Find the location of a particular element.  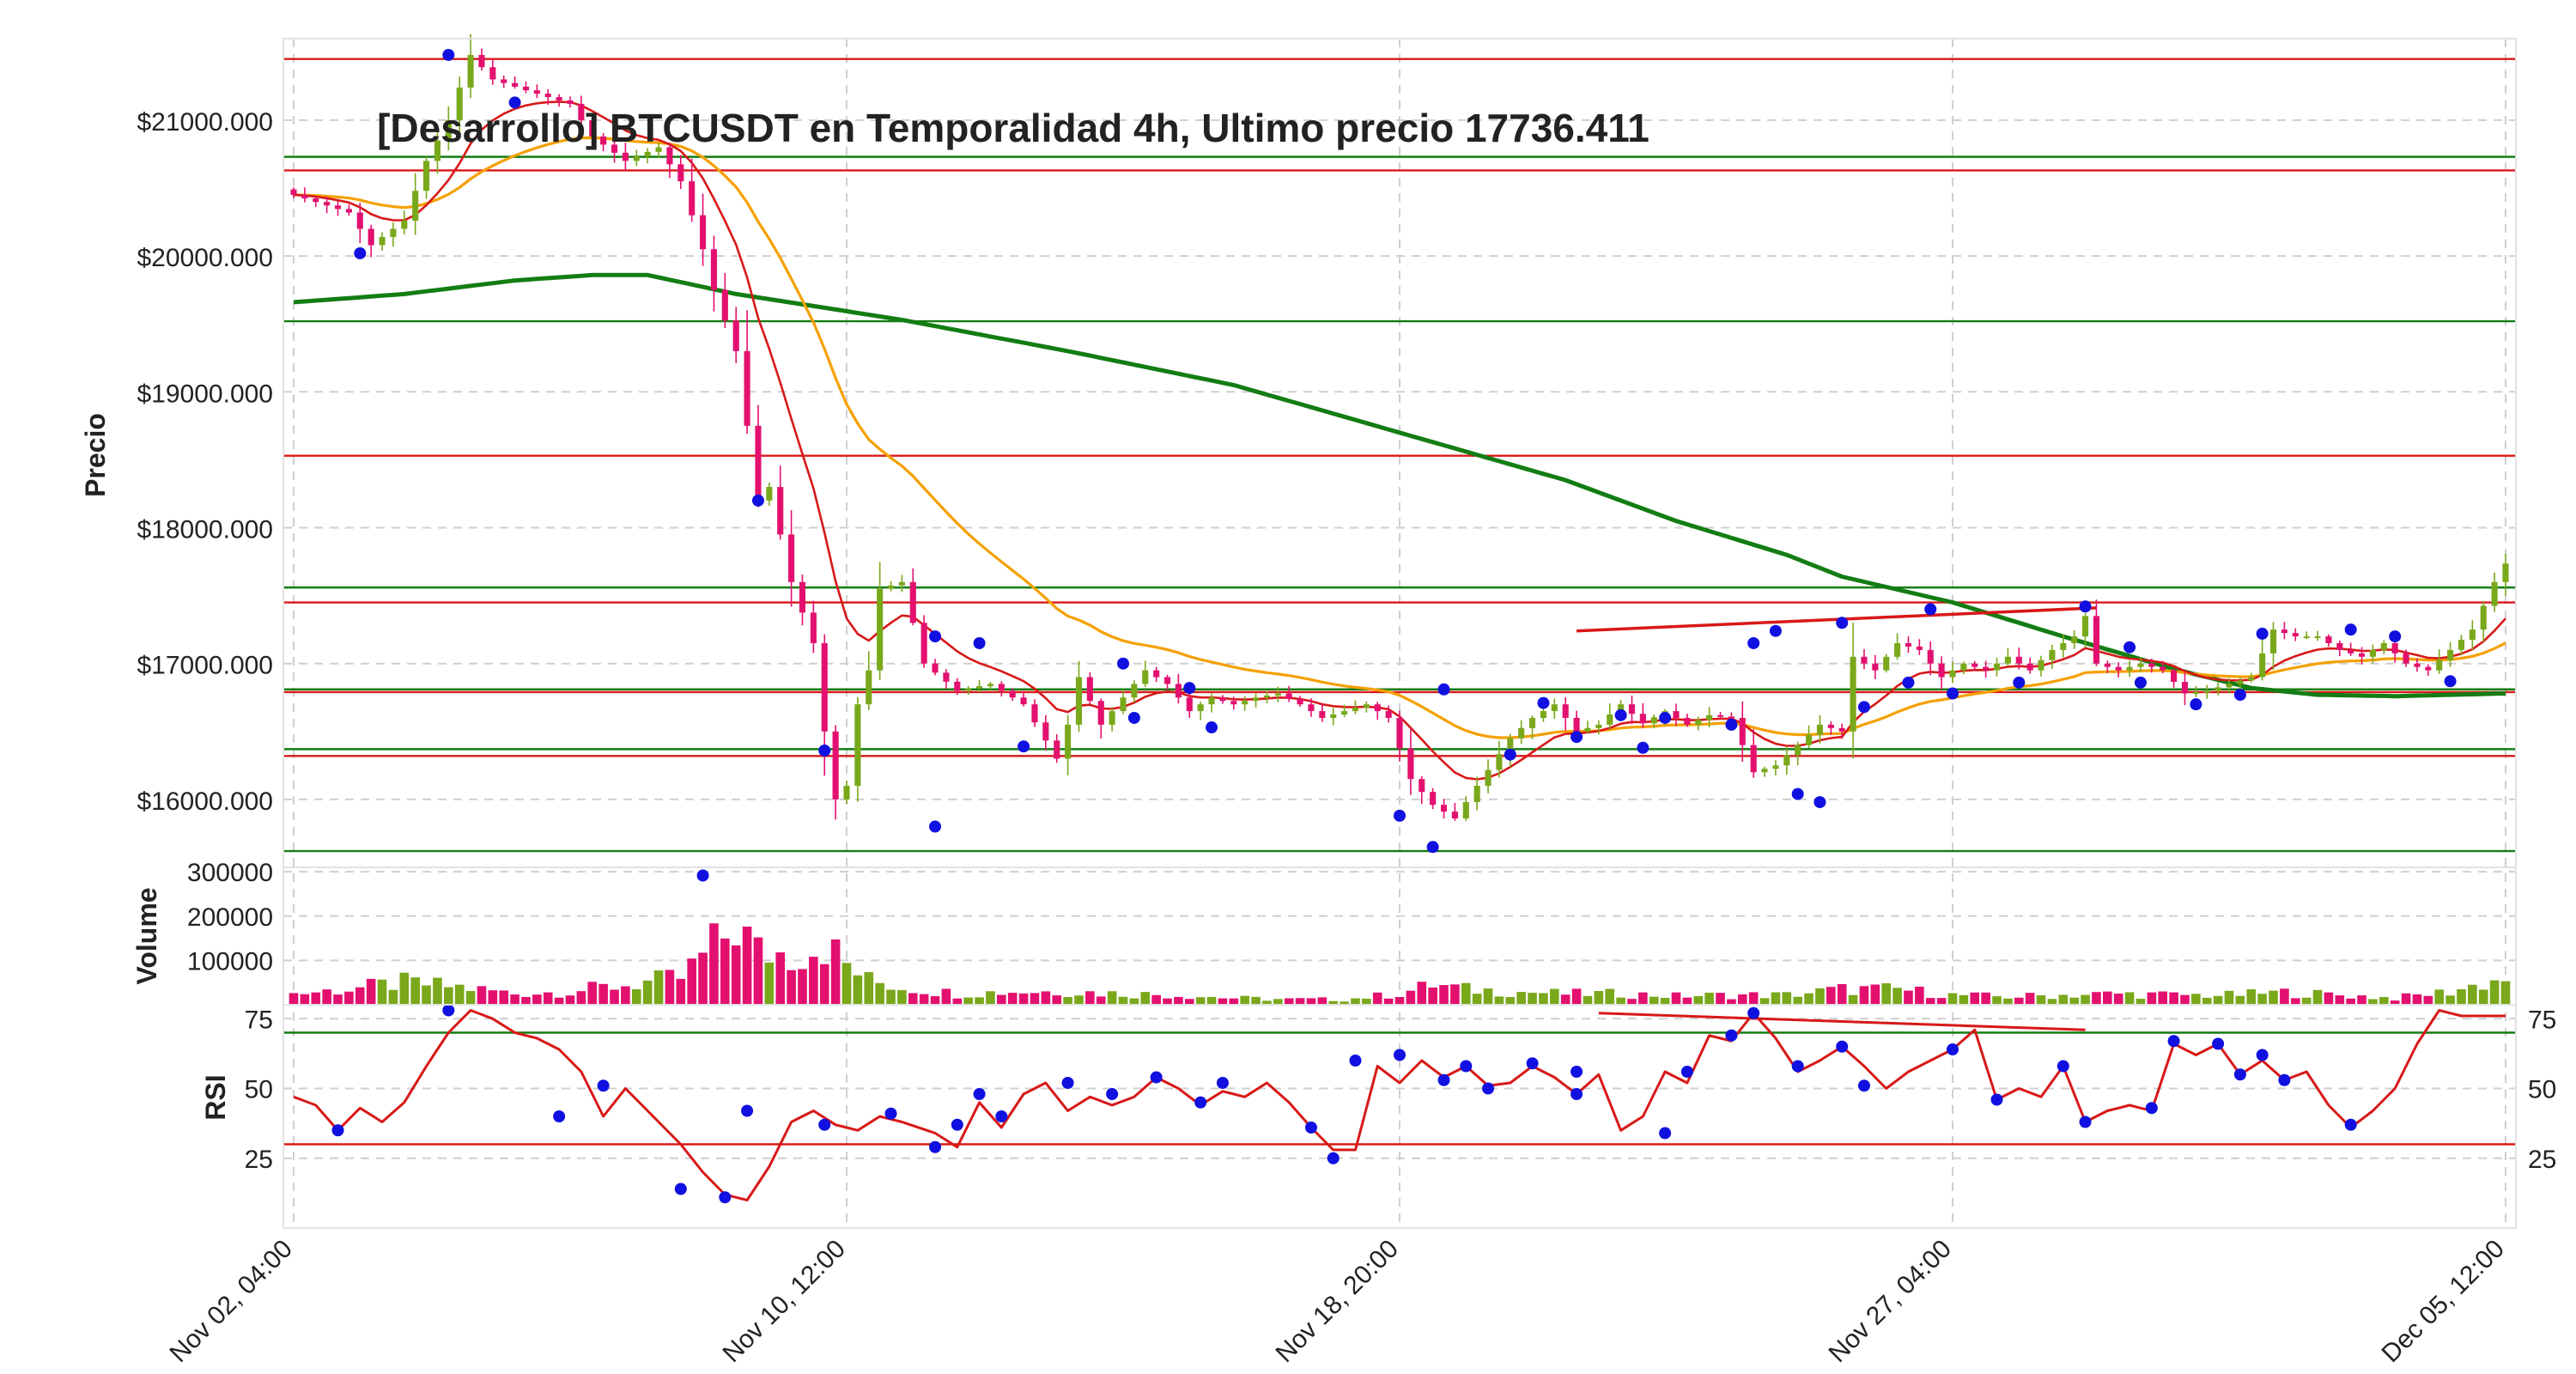

price-tick-label: $16000.000 is located at coordinates (206, 801).